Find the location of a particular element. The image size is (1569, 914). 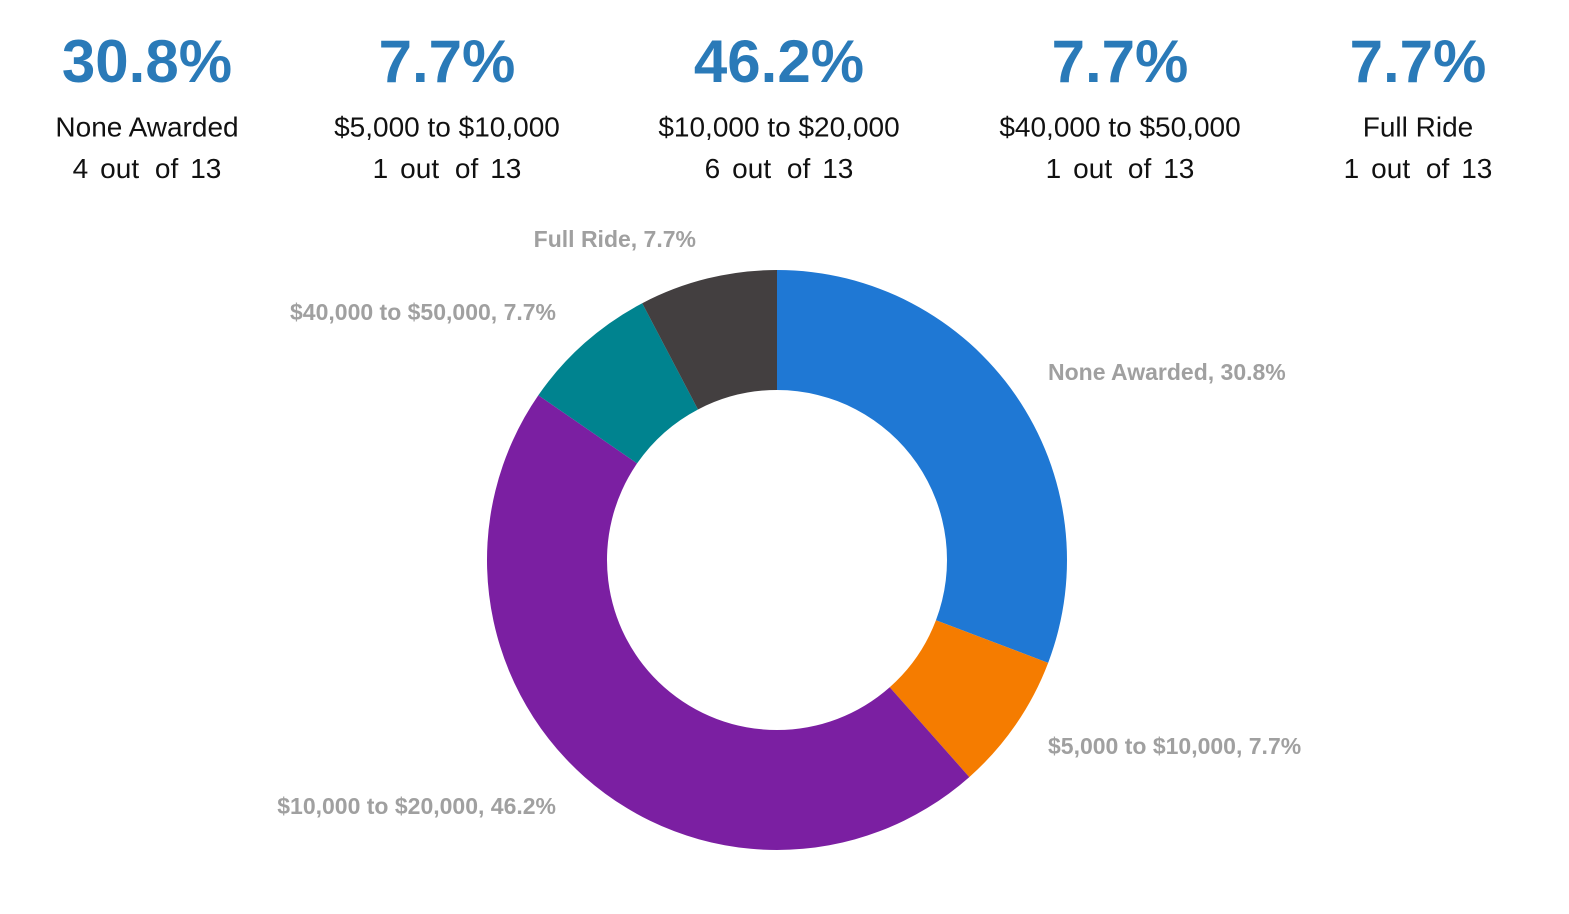

stat-count: 6 out of 13 is located at coordinates (779, 168).